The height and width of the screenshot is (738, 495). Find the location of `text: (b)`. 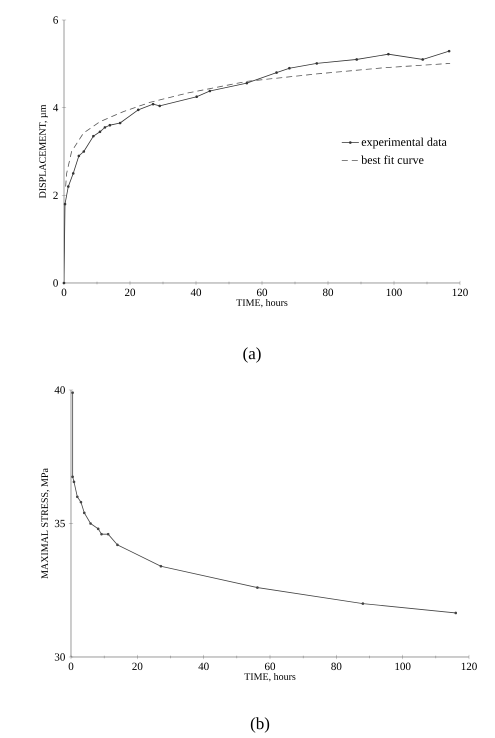

text: (b) is located at coordinates (260, 725).